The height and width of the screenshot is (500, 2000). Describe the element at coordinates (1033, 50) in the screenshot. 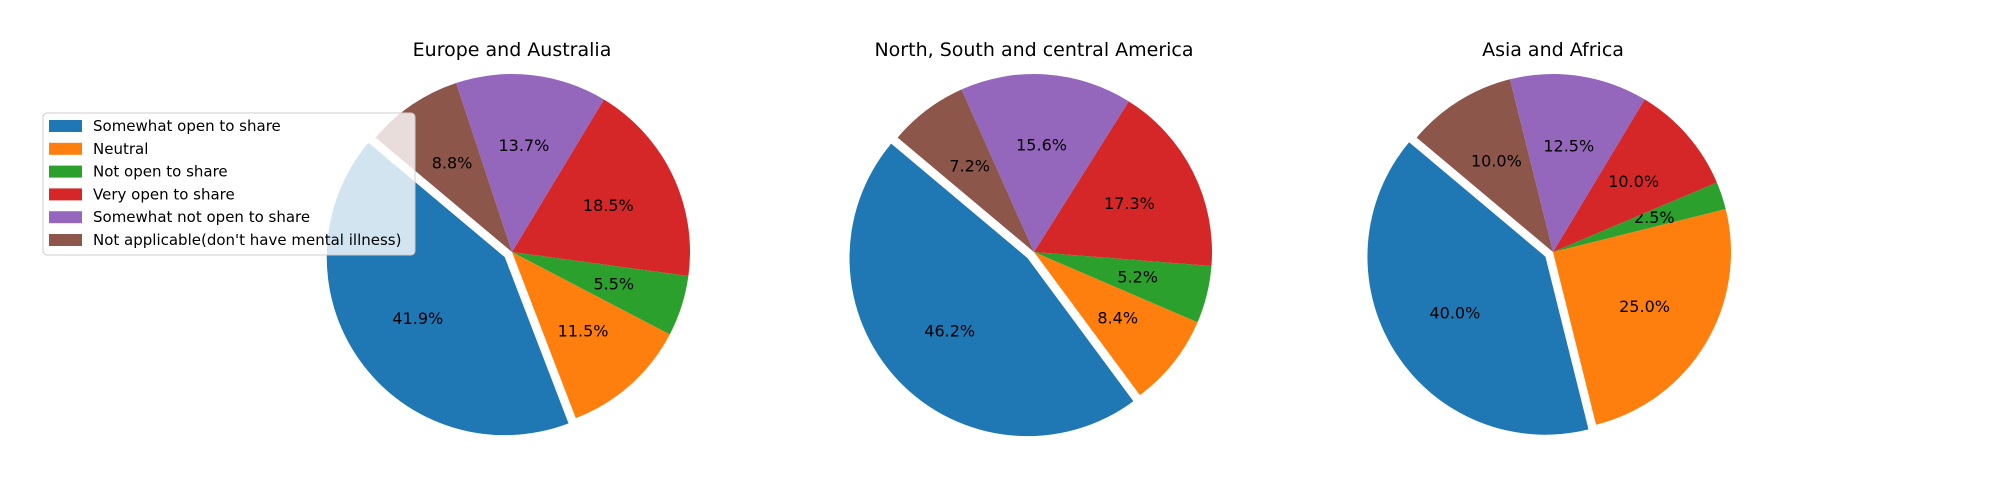

I see `pie-title: North, South and central America` at that location.